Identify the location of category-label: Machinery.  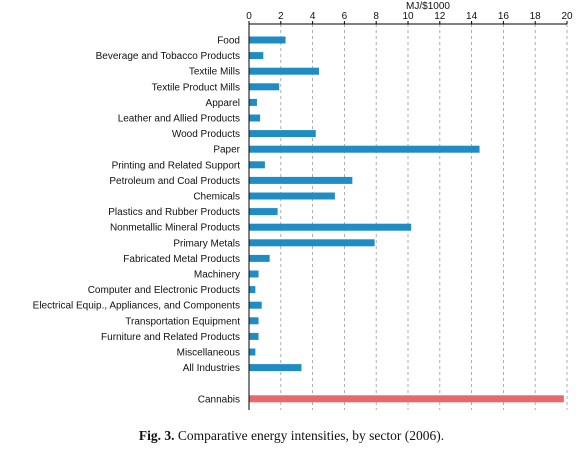
(217, 275).